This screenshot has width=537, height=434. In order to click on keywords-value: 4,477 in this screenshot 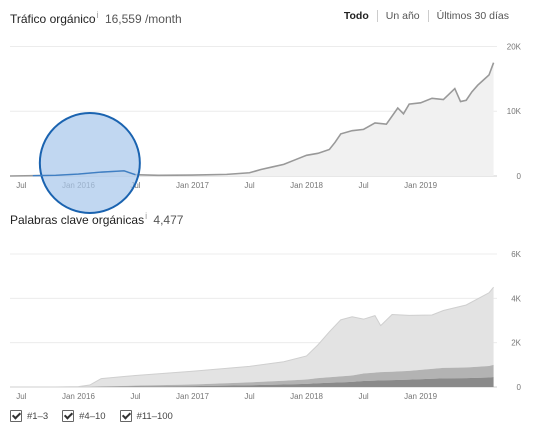, I will do `click(168, 220)`.